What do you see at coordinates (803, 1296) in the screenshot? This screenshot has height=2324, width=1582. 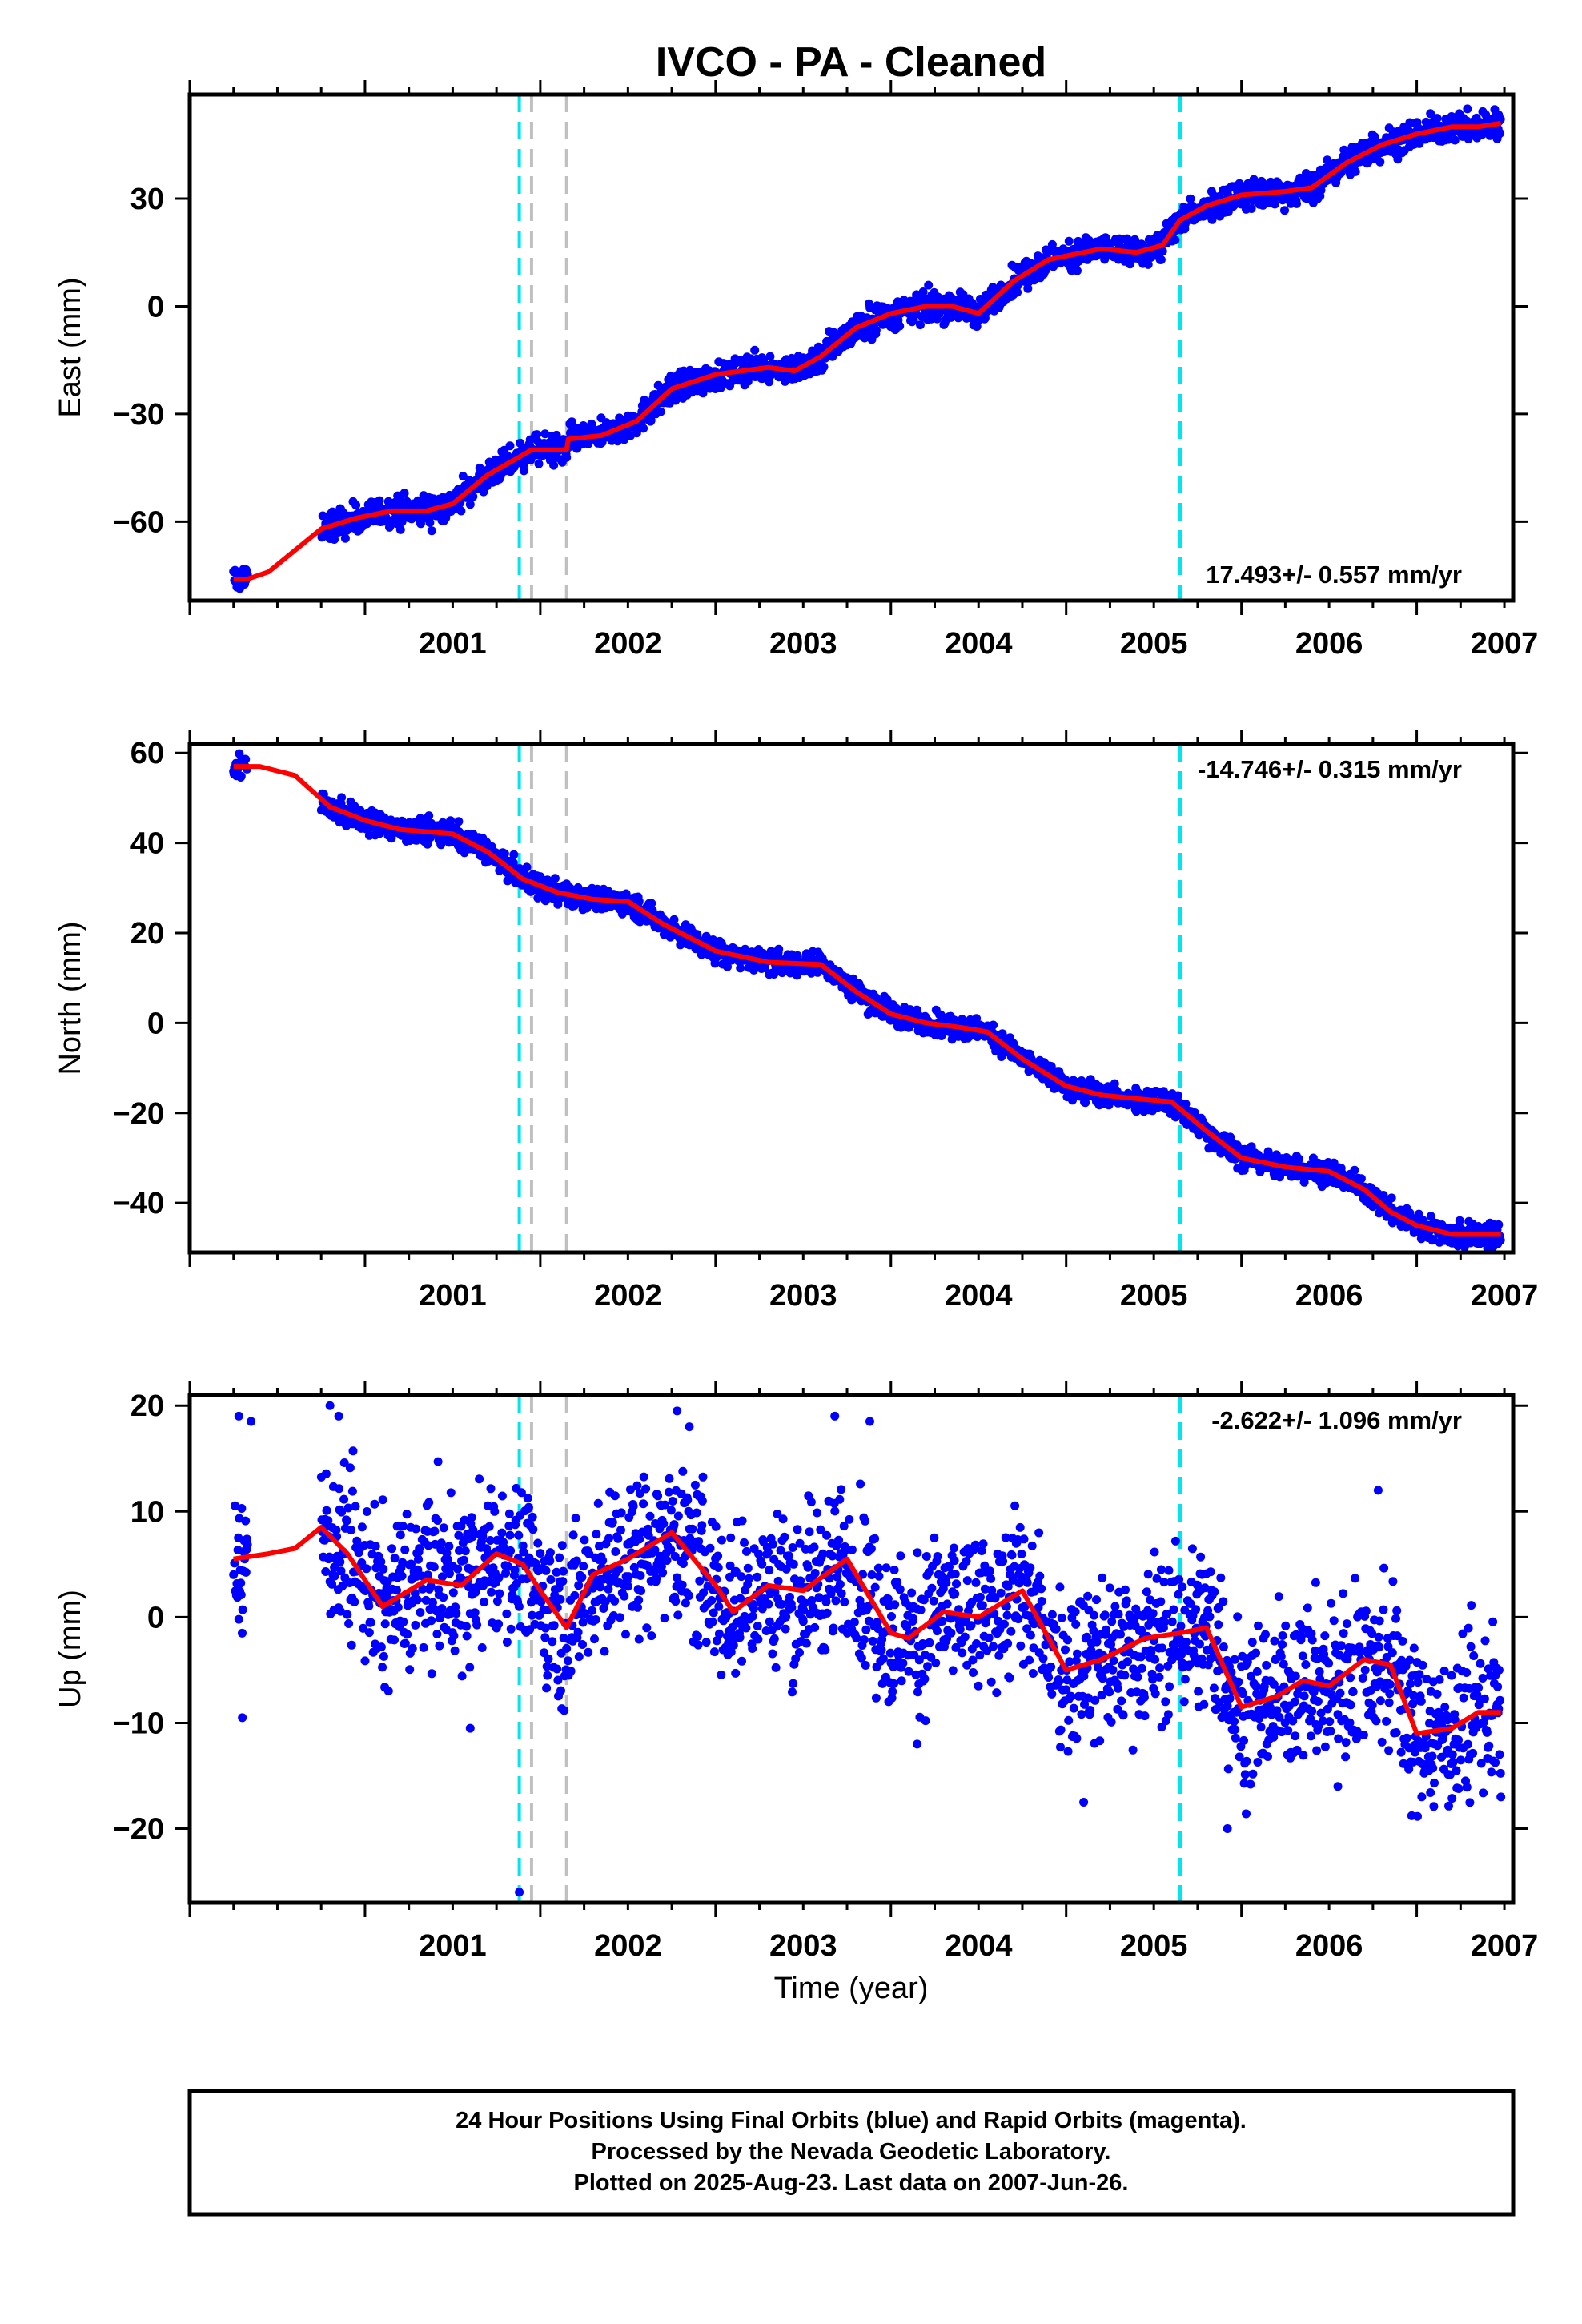 I see `x-tick-label: 2003` at bounding box center [803, 1296].